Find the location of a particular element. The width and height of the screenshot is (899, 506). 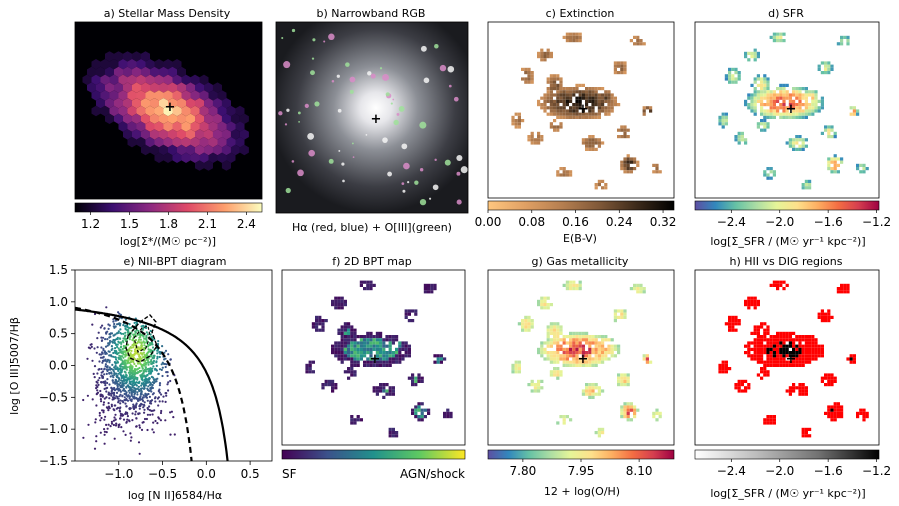

panel-b-image is located at coordinates (372, 117).